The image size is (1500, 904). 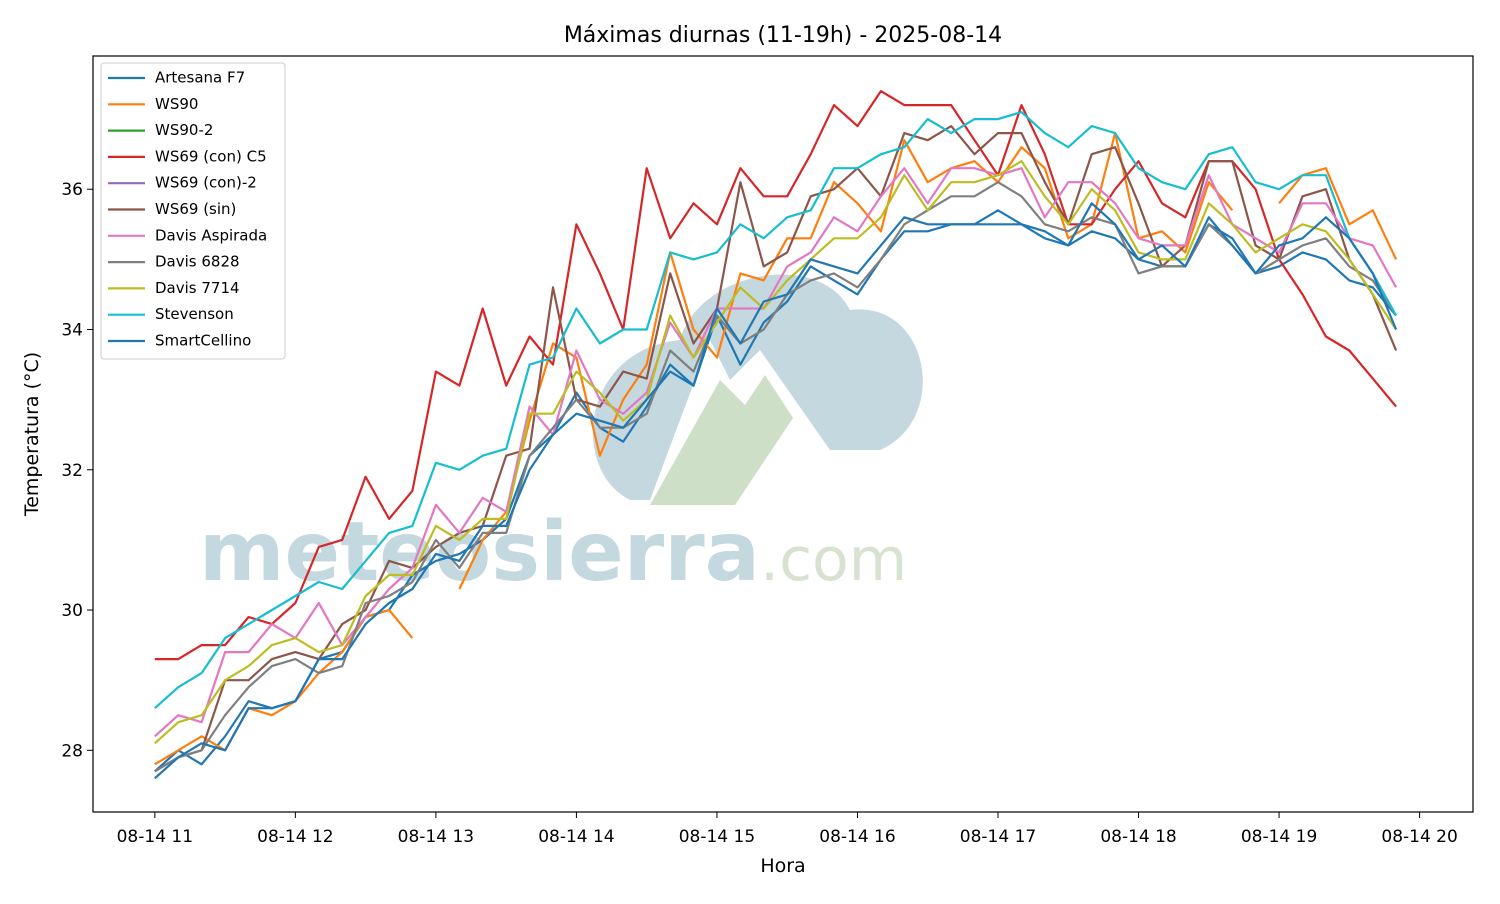 What do you see at coordinates (211, 235) in the screenshot?
I see `legend-label: Davis Aspirada` at bounding box center [211, 235].